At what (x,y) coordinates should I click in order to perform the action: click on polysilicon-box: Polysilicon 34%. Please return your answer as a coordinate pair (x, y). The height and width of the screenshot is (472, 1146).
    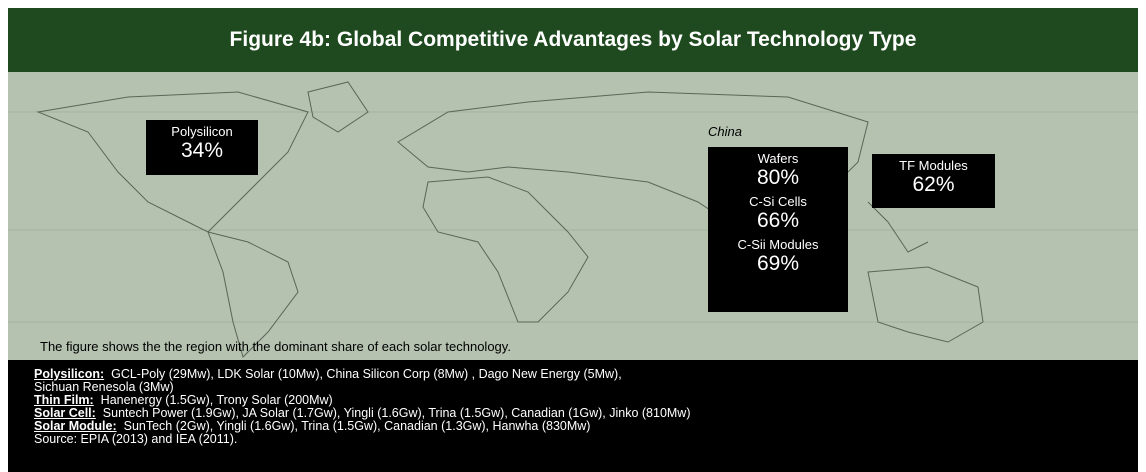
    Looking at the image, I should click on (202, 147).